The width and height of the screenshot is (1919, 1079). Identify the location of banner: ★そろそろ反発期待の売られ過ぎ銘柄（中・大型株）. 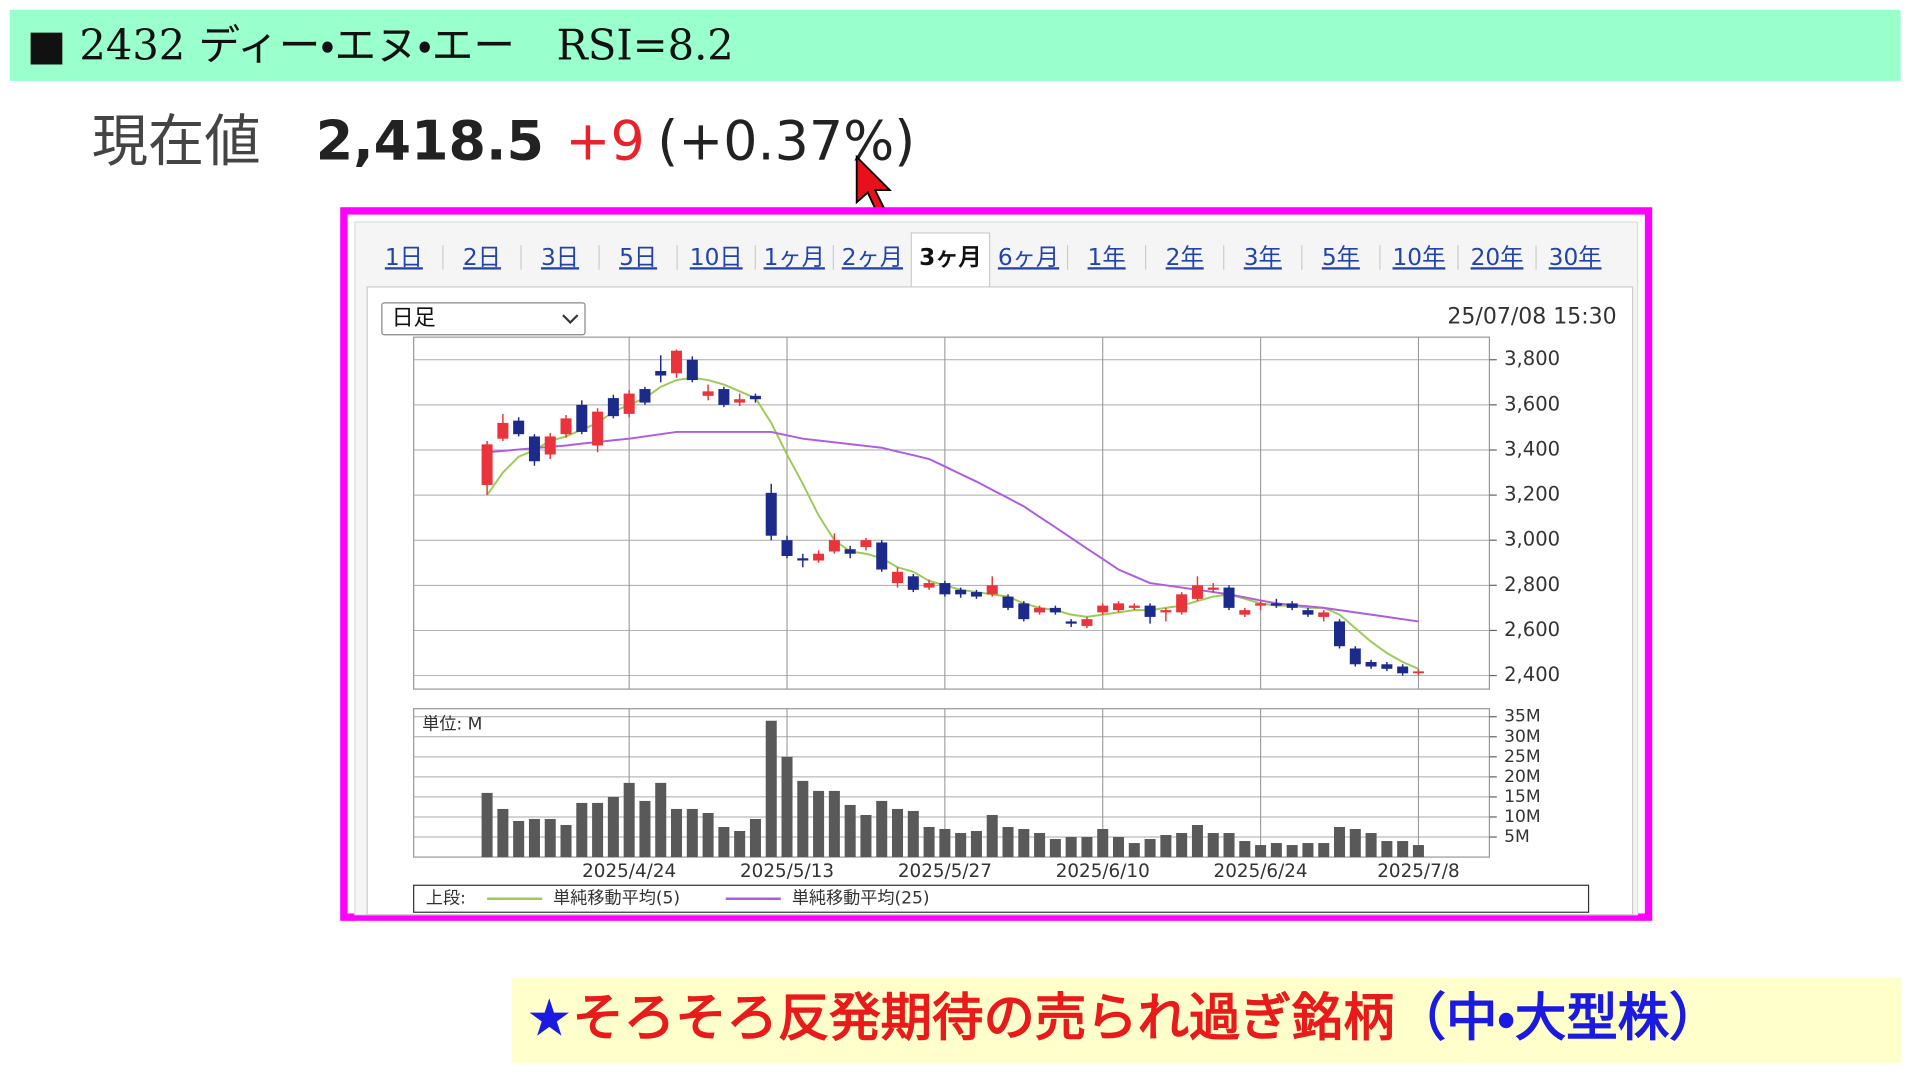
(1123, 1018).